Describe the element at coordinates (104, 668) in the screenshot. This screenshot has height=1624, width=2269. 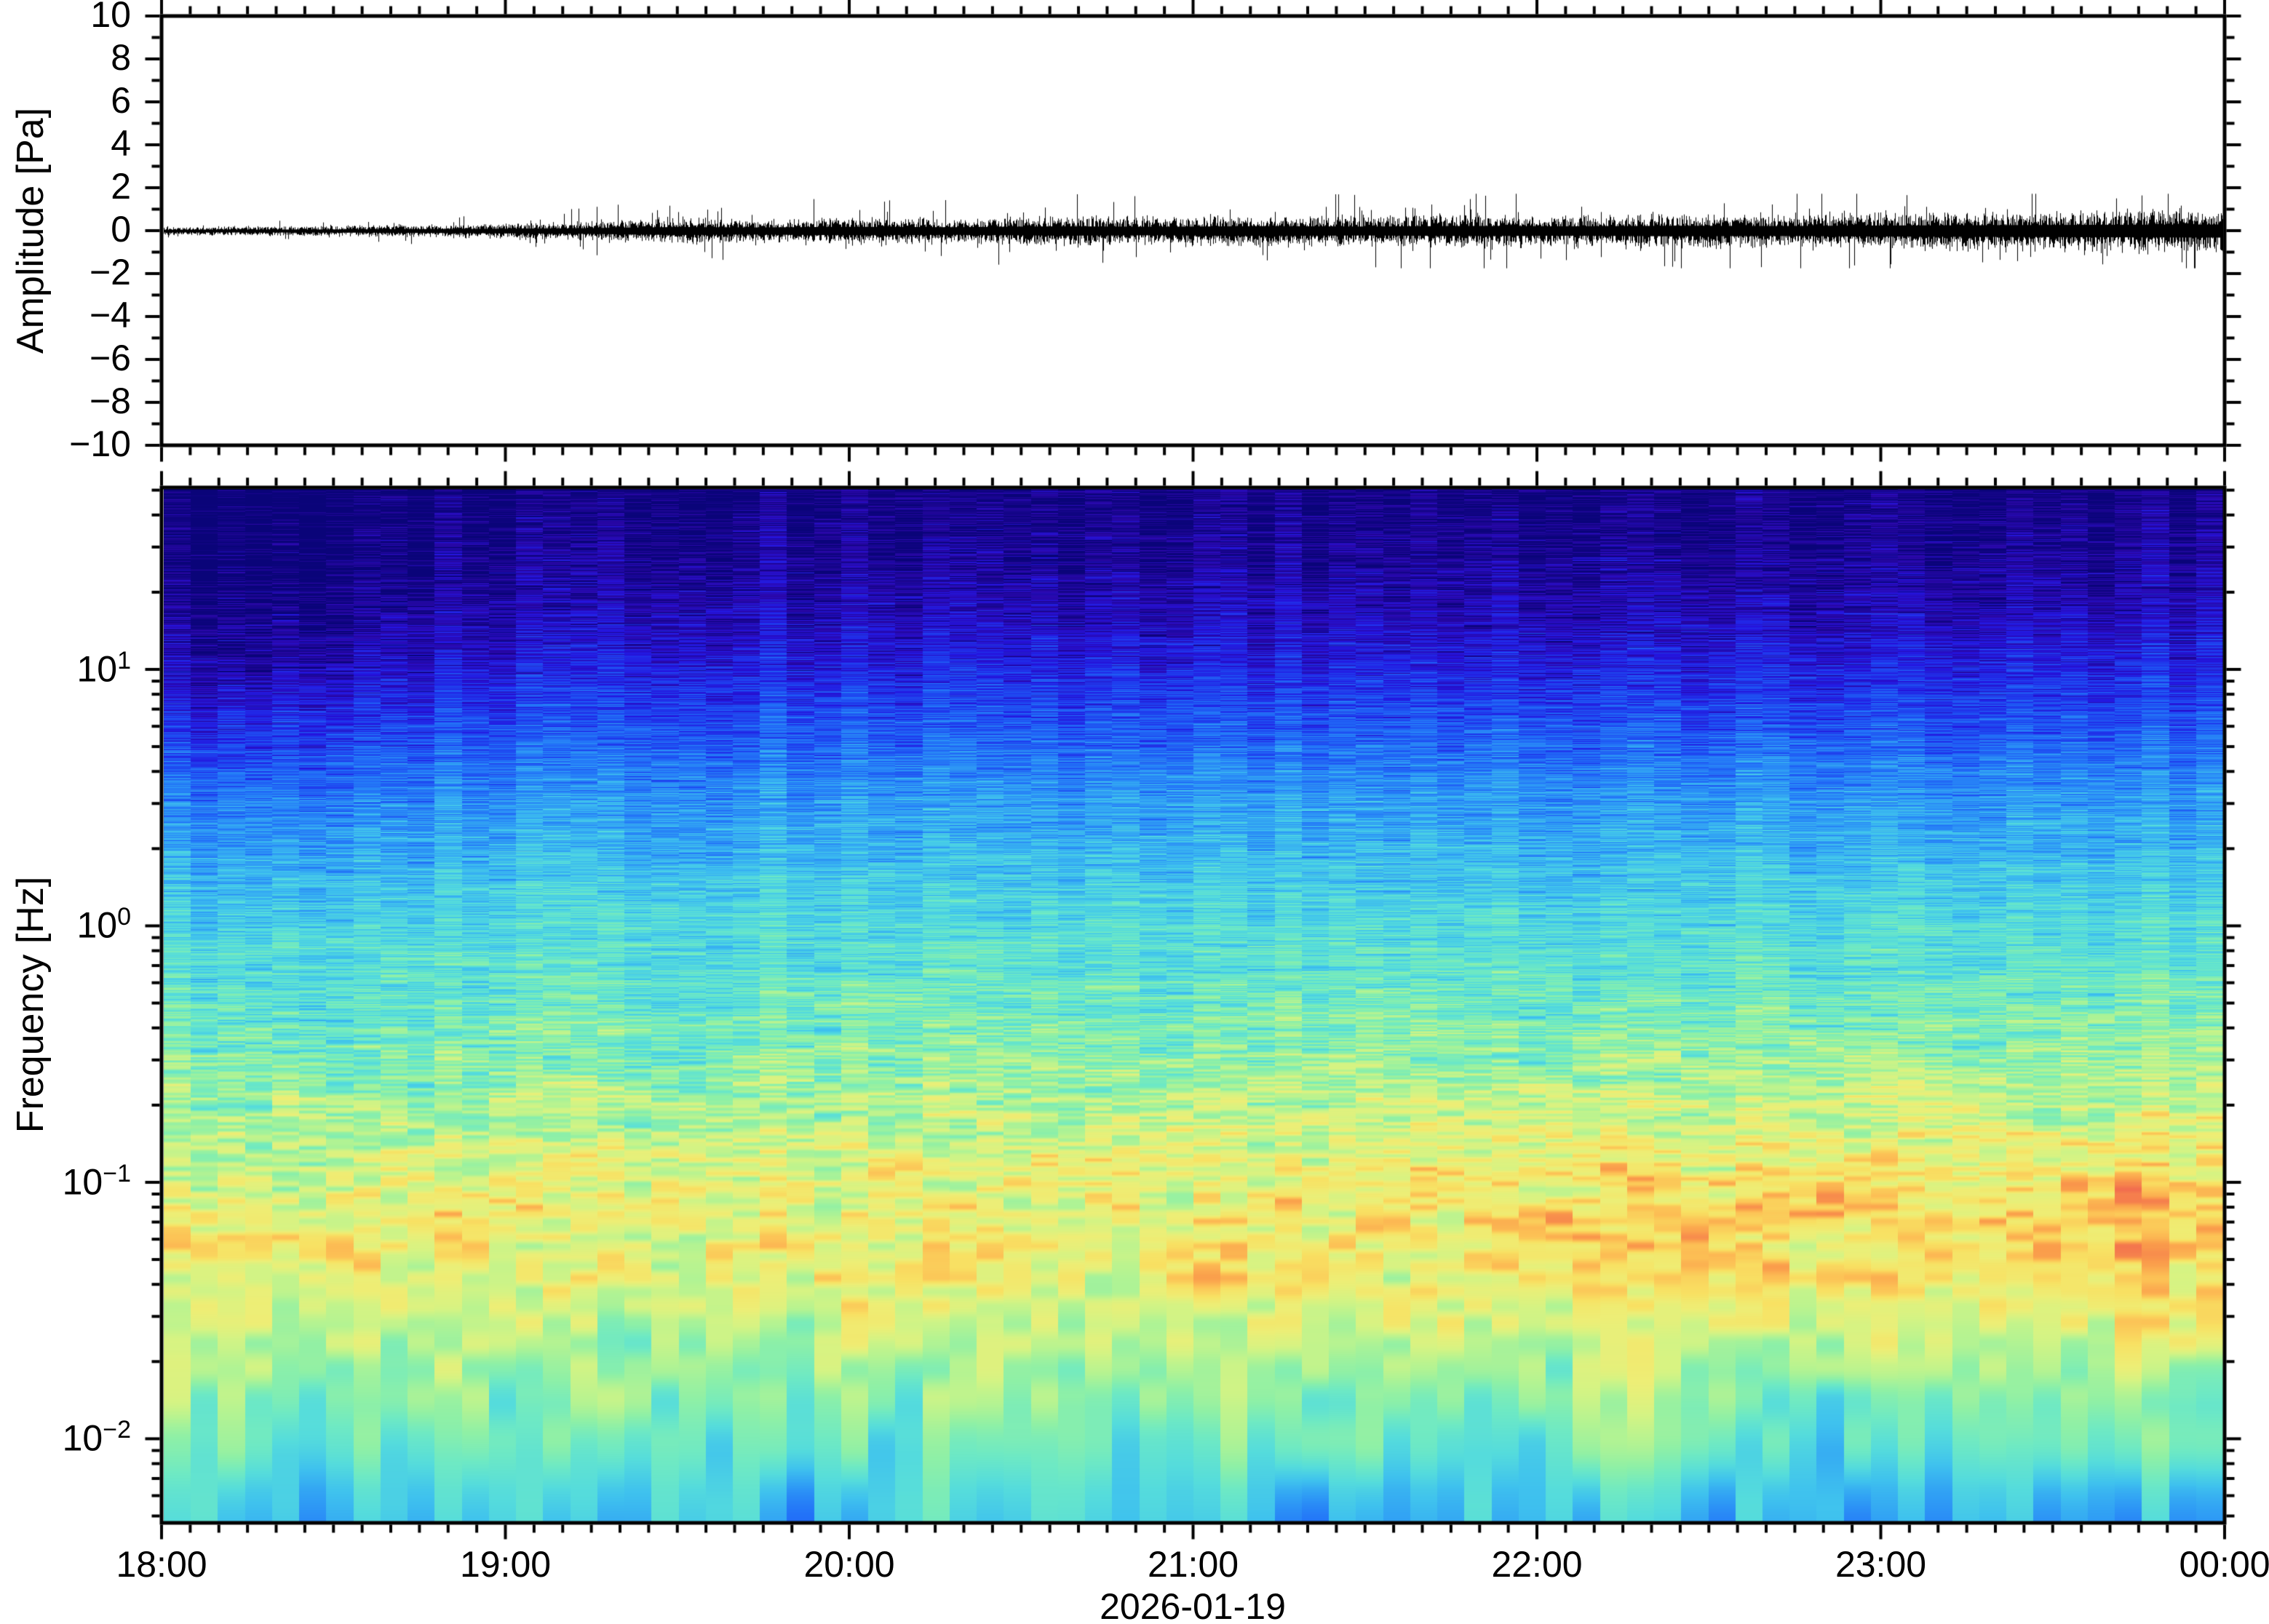
I see `frequency-tick-label: 10¹` at that location.